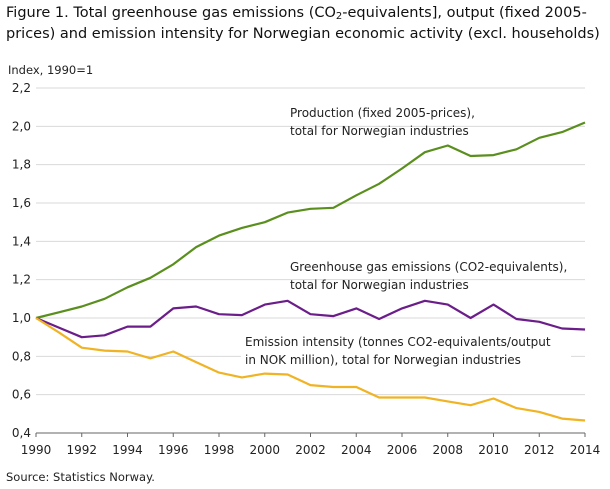  What do you see at coordinates (81, 450) in the screenshot?
I see `x-tick-label: 1992` at bounding box center [81, 450].